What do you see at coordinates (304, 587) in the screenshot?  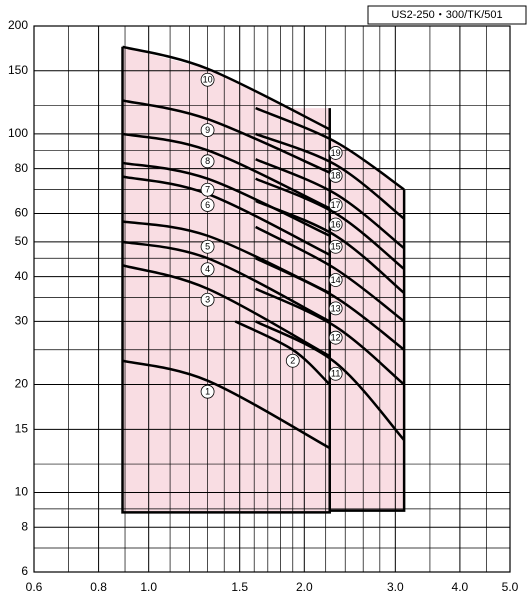 I see `x-tick-label: 2.0` at bounding box center [304, 587].